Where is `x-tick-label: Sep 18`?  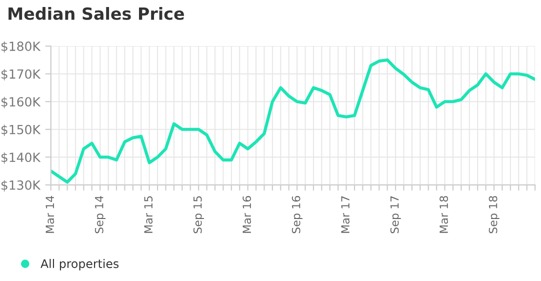 x-tick-label: Sep 18 is located at coordinates (494, 215).